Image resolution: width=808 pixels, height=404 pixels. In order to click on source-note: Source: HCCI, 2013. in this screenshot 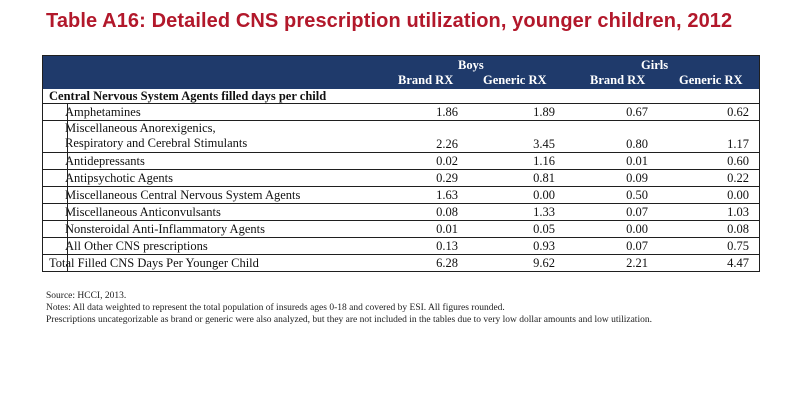, I will do `click(86, 296)`.